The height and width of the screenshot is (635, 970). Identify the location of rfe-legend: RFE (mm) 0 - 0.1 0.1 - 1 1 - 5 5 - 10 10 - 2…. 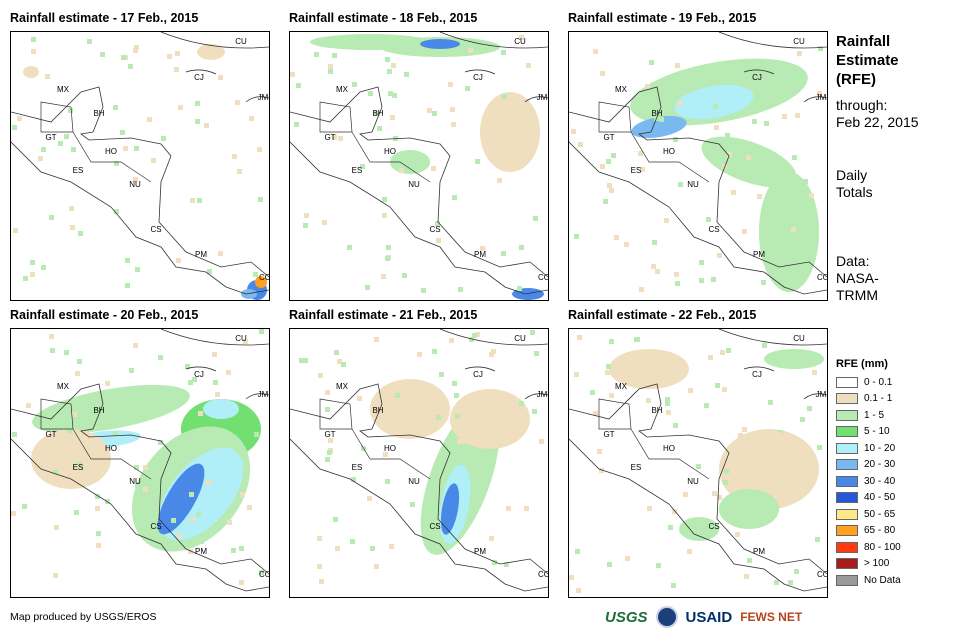
(868, 473).